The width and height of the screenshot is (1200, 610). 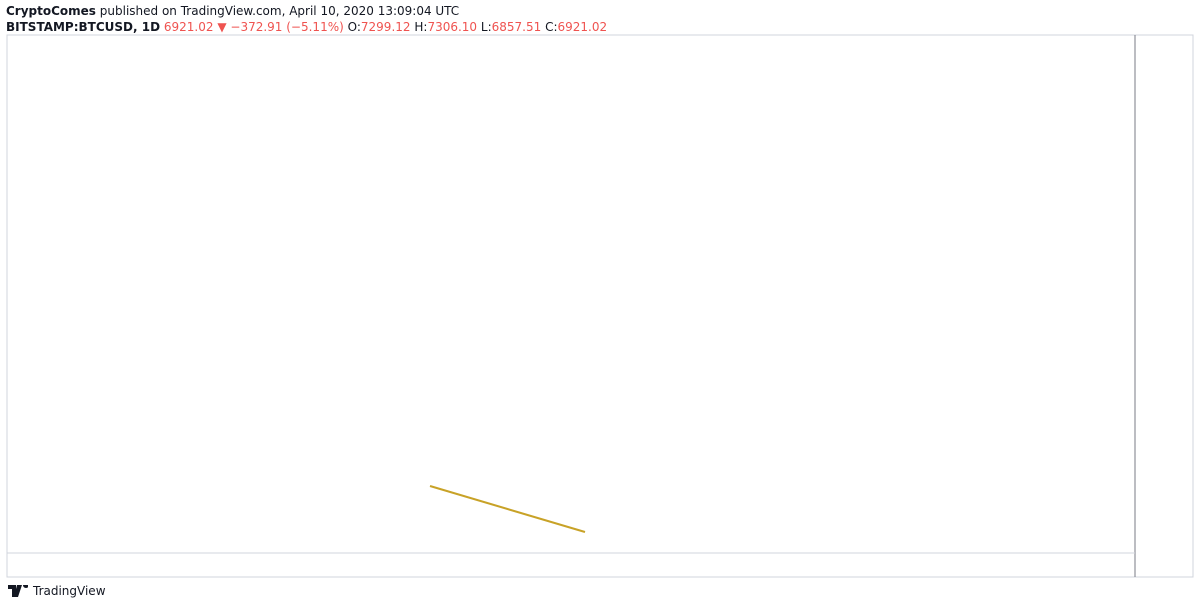 I want to click on o: 7299.12, so click(x=385, y=27).